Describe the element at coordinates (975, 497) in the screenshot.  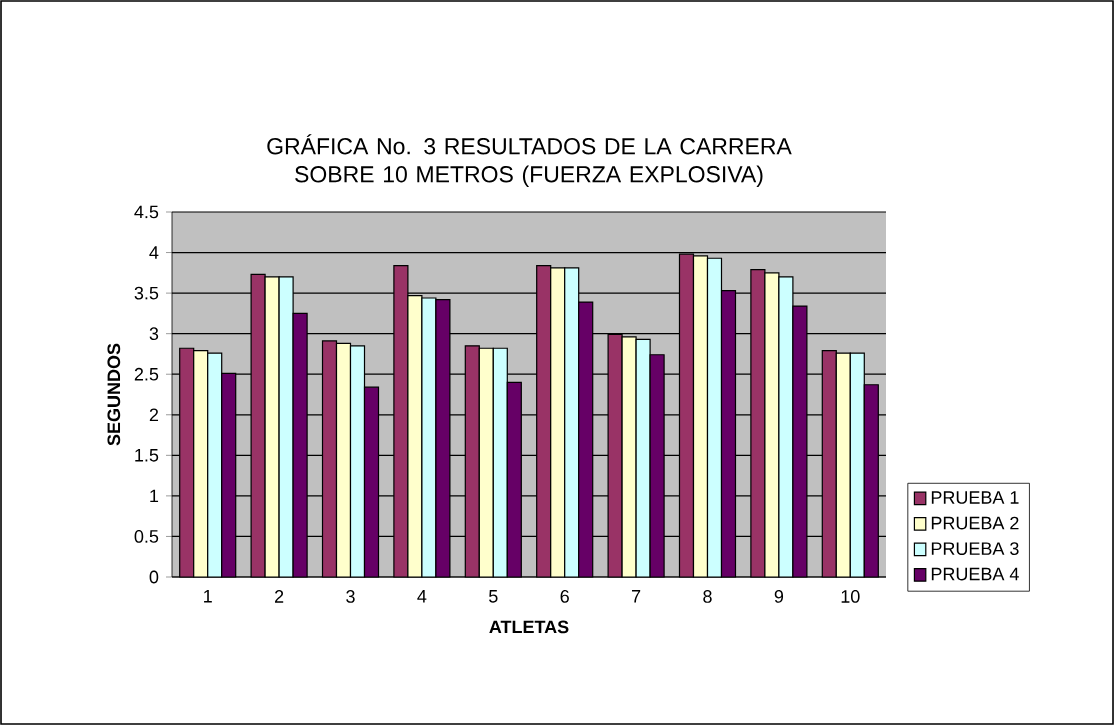
I see `legend-label: PRUEBA 1` at that location.